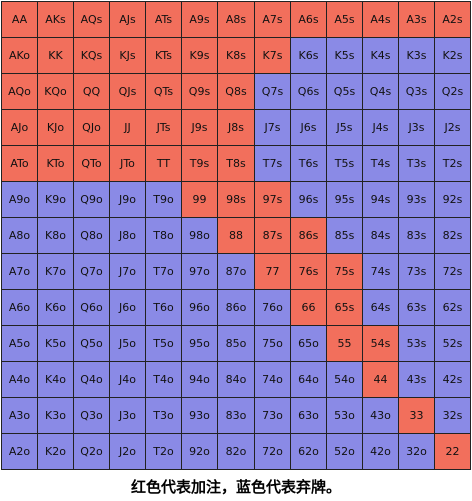 The image size is (472, 501). What do you see at coordinates (128, 200) in the screenshot?
I see `hand-cell: J9o` at bounding box center [128, 200].